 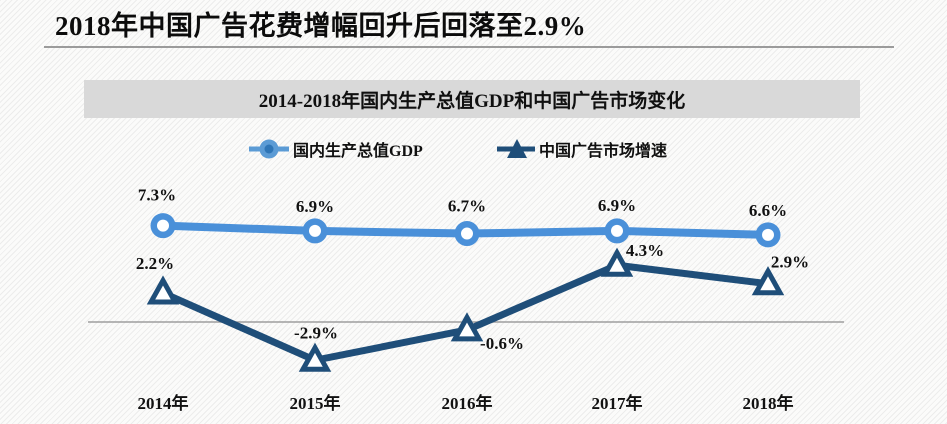 I want to click on legend-label-gdp: 国内生产总值GDP, so click(x=358, y=151).